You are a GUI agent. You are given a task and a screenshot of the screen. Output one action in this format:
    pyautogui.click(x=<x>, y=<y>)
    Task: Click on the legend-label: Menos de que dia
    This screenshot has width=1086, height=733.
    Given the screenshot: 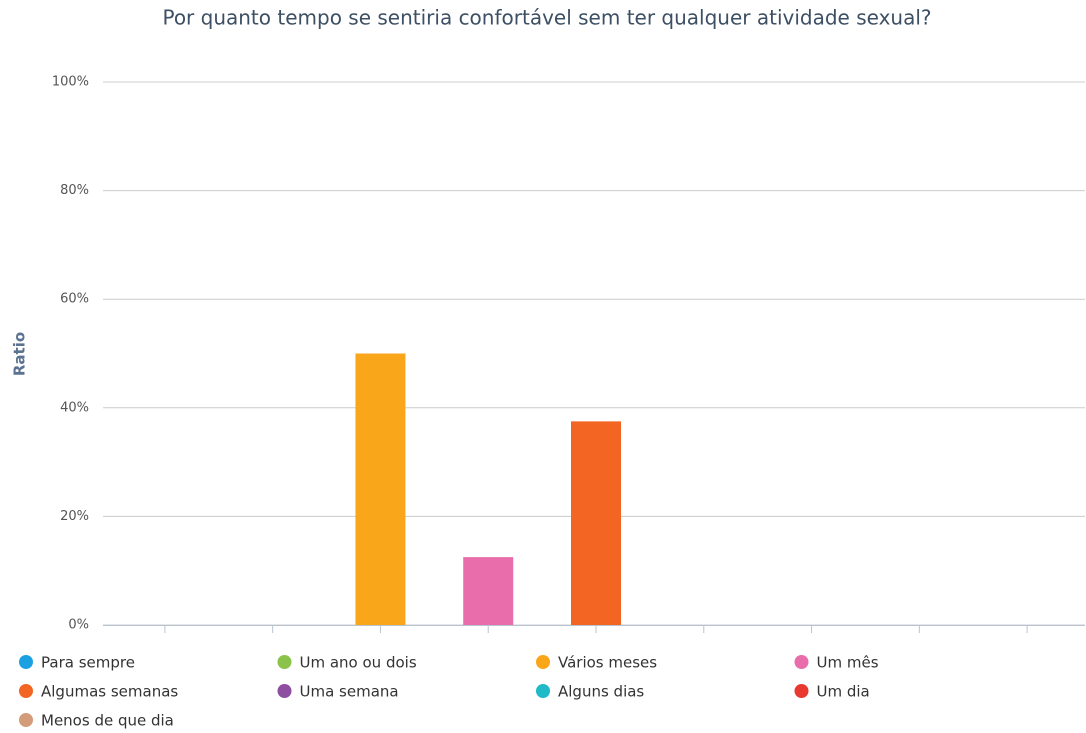 What is the action you would take?
    pyautogui.click(x=107, y=721)
    